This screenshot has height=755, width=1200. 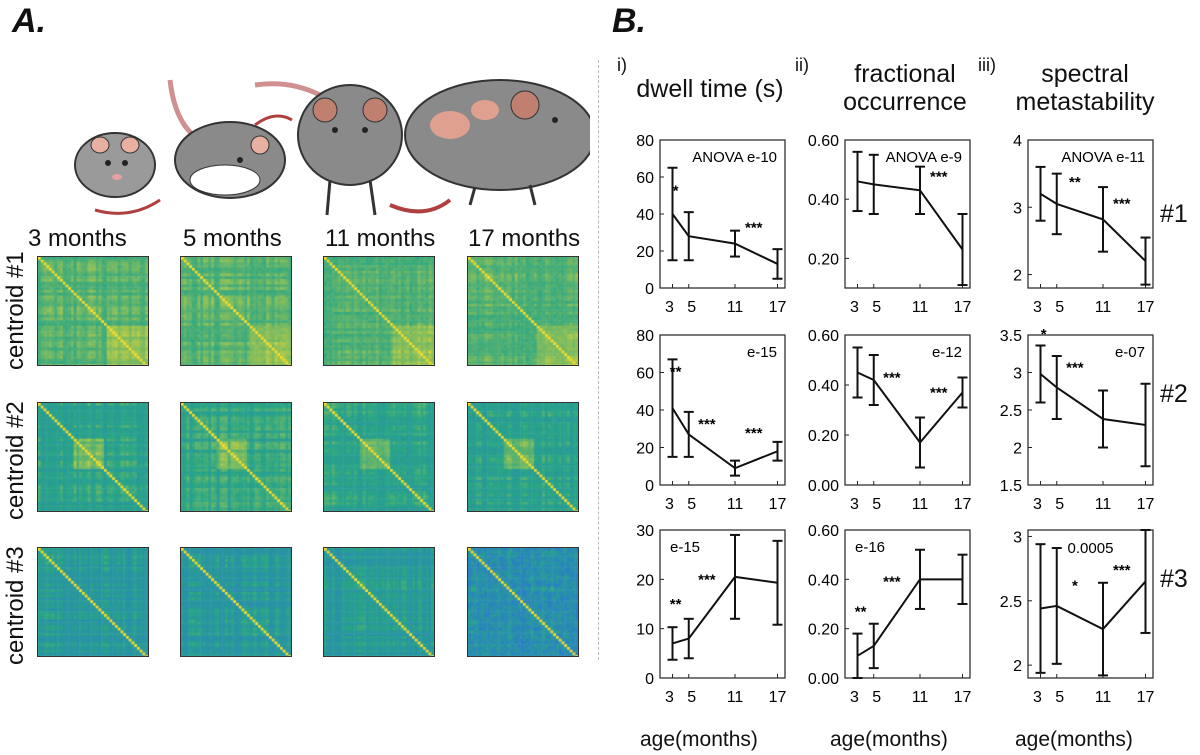 I want to click on column-title-dwell-time: dwell time (s), so click(x=710, y=89).